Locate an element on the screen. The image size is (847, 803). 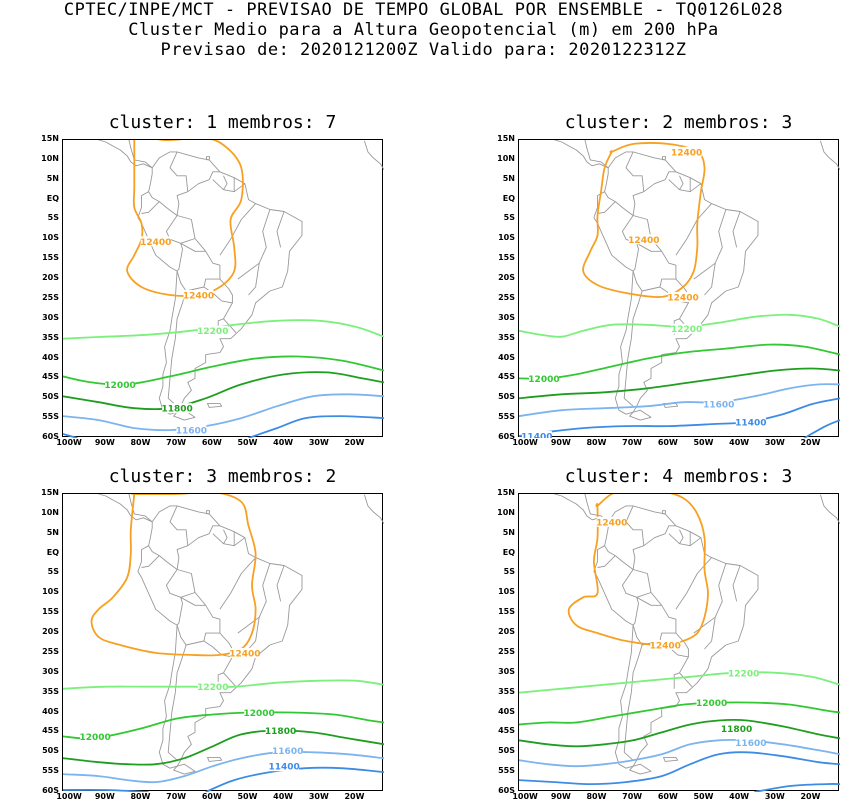
lat-label: 15S is located at coordinates (50, 612).